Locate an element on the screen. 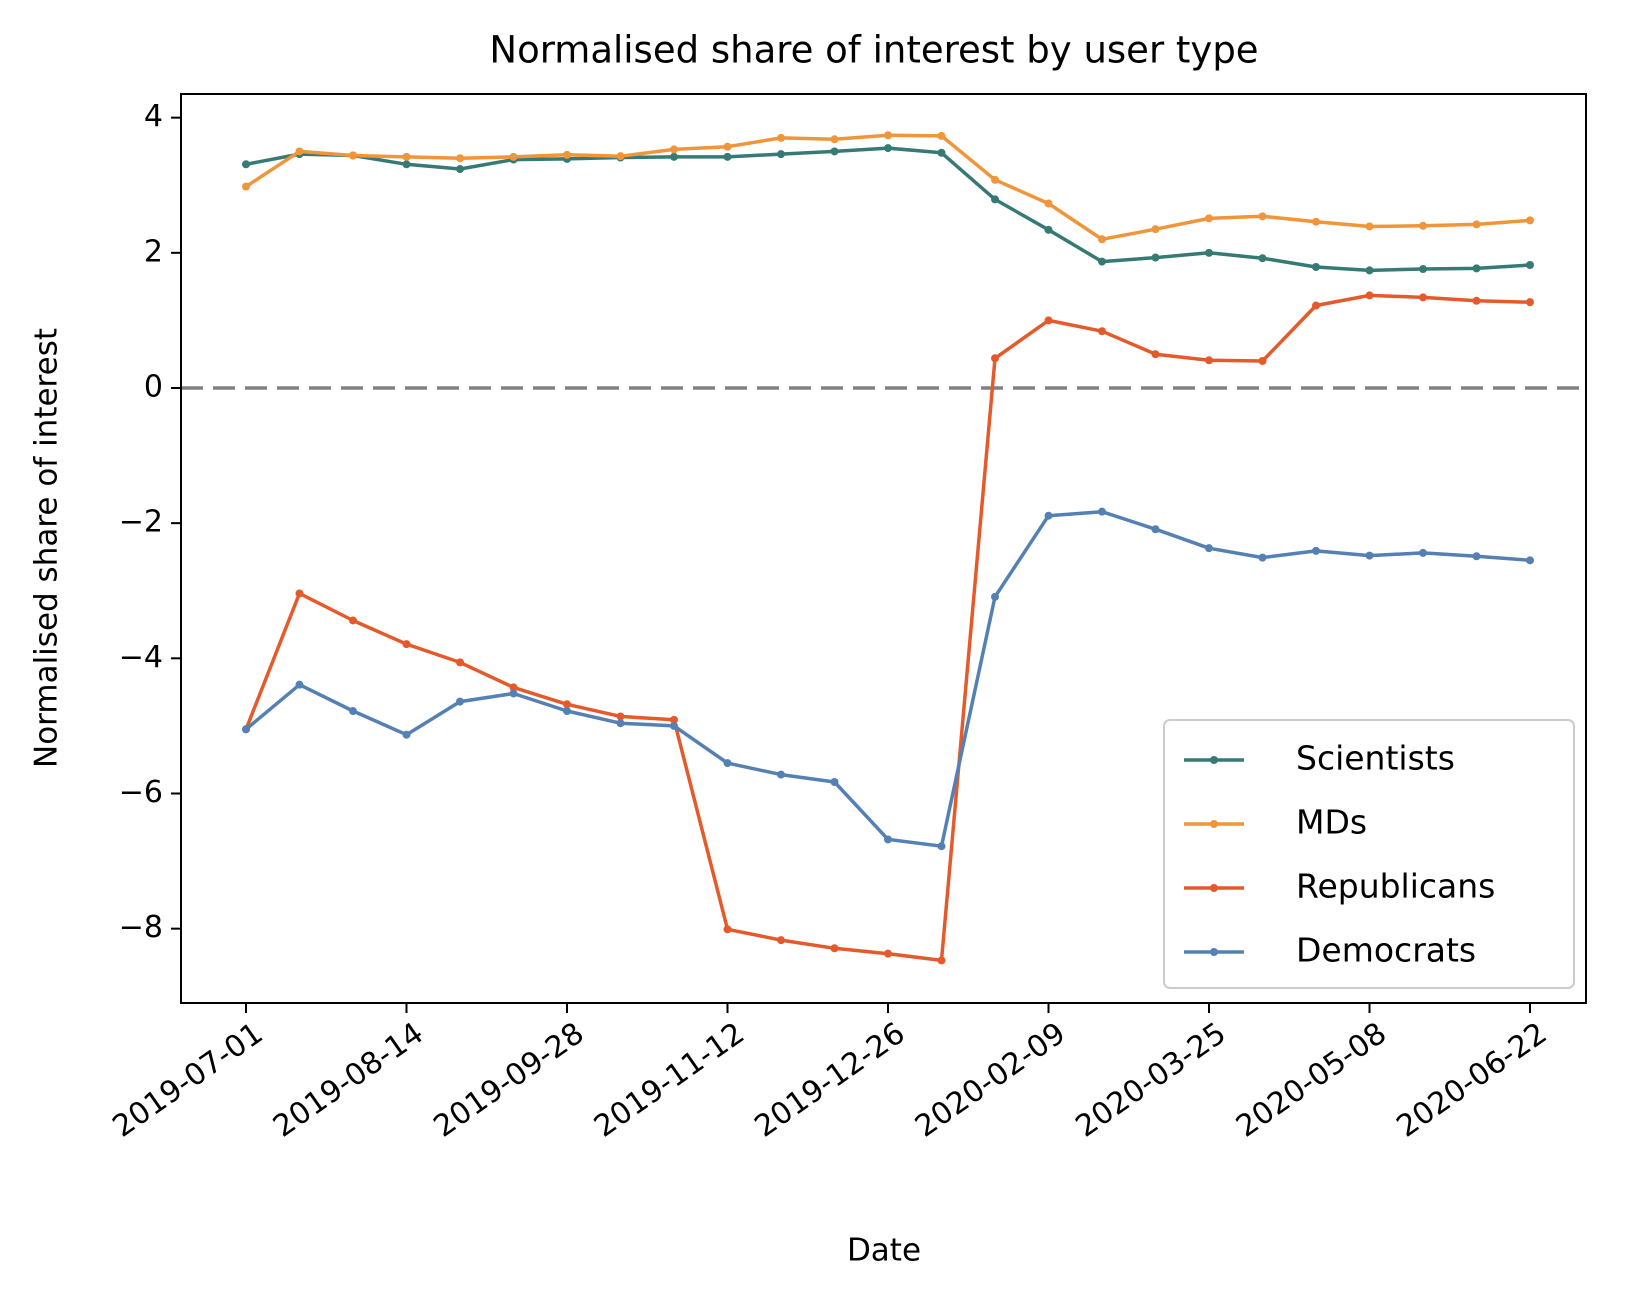  y-tick-label: −6 is located at coordinates (141, 792).